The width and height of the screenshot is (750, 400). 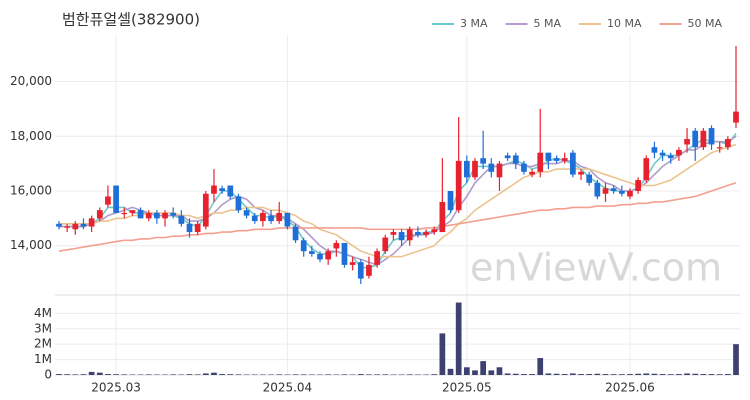 What do you see at coordinates (288, 388) in the screenshot?
I see `x-tick-label: 2025.04` at bounding box center [288, 388].